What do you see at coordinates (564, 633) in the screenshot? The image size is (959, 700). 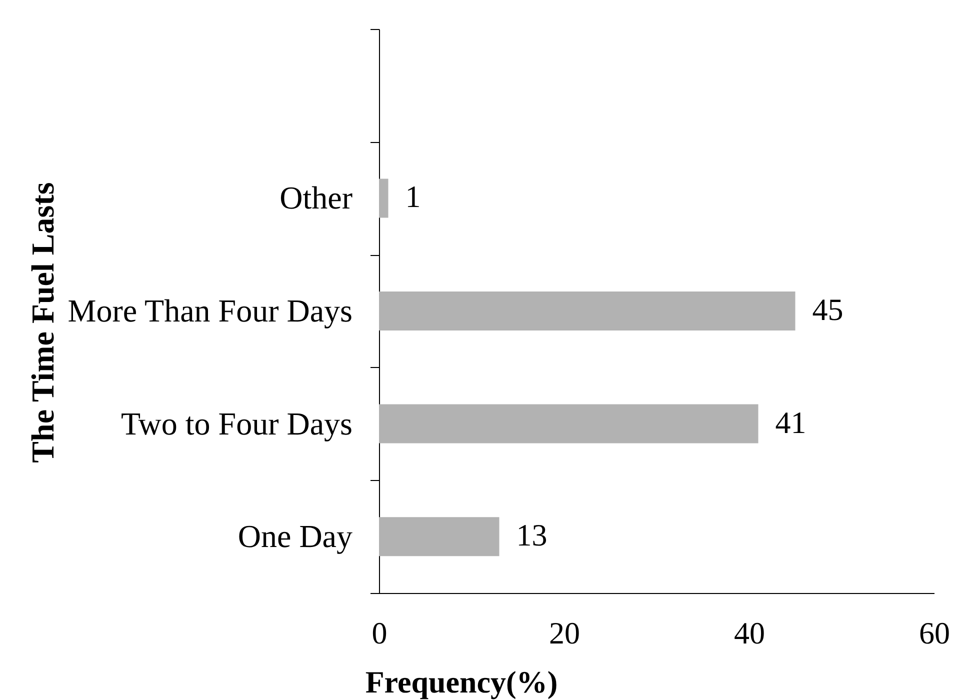 I see `x-tick-label: 20` at bounding box center [564, 633].